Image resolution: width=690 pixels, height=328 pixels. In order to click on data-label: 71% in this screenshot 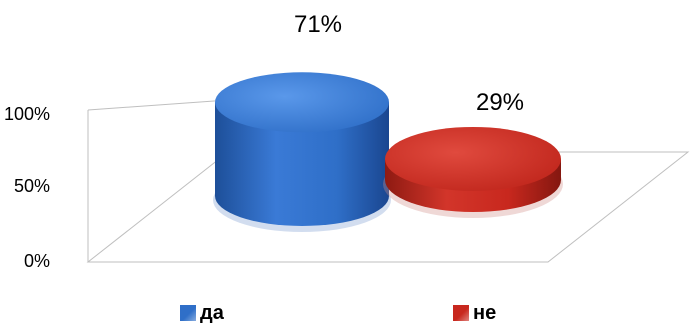, I will do `click(318, 24)`.